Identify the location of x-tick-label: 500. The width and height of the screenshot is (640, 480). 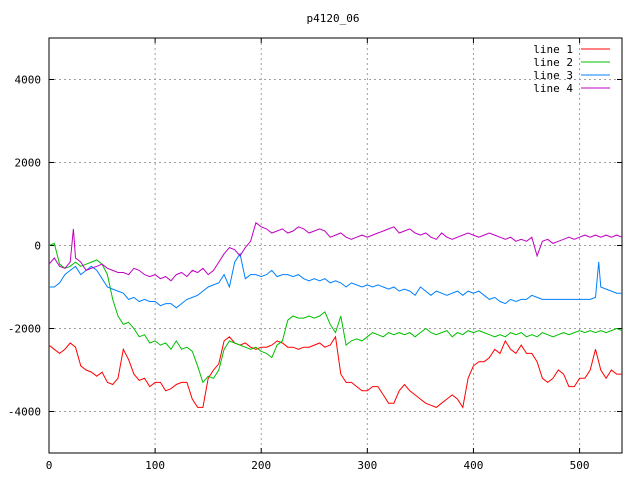
(580, 465).